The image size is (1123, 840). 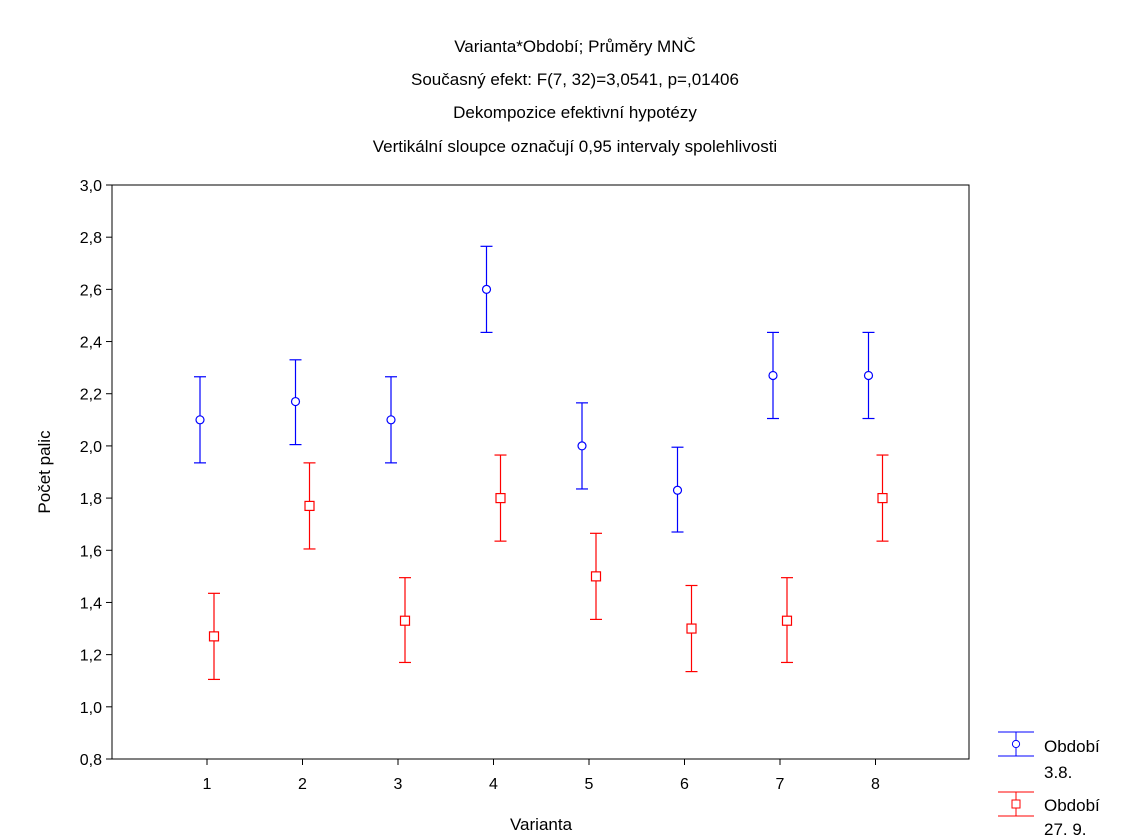 What do you see at coordinates (541, 776) in the screenshot?
I see `x-axis: 1 2 3 4 5 6 7 8` at bounding box center [541, 776].